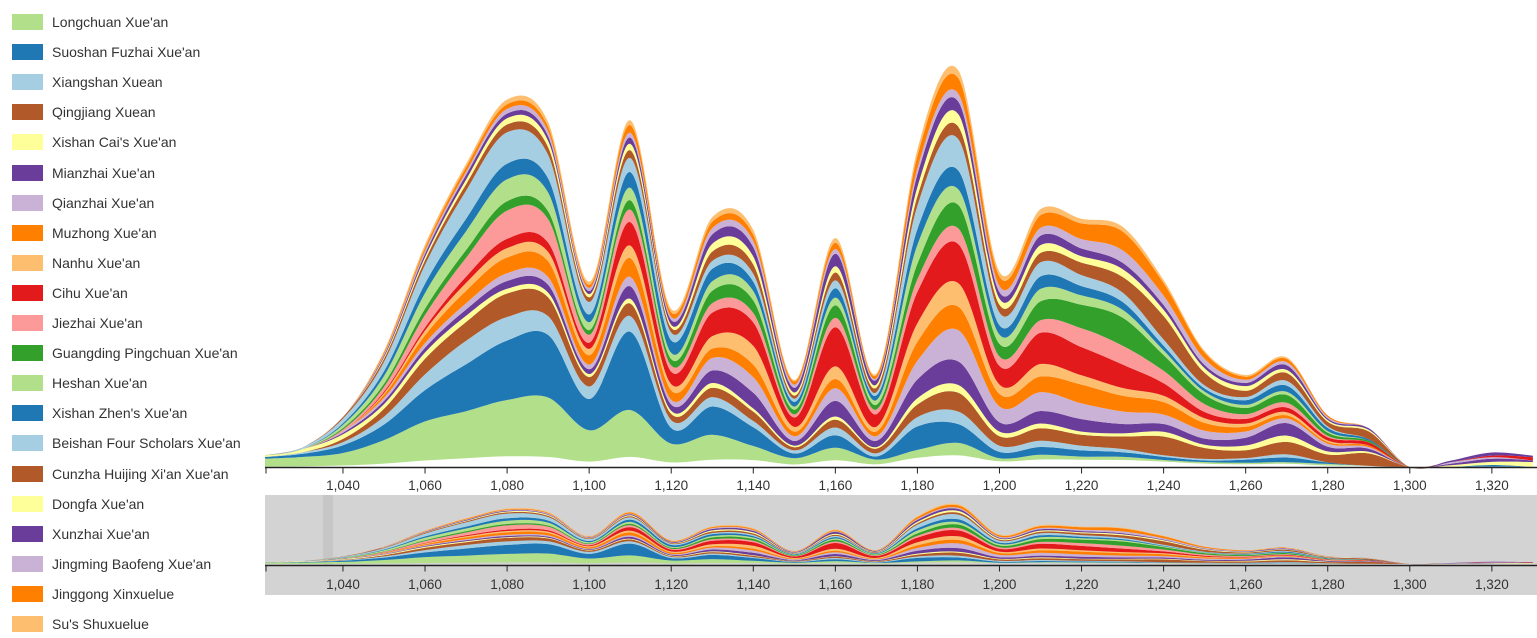 The image size is (1537, 638). I want to click on legend-label: Nanhu Xue'an, so click(96, 262).